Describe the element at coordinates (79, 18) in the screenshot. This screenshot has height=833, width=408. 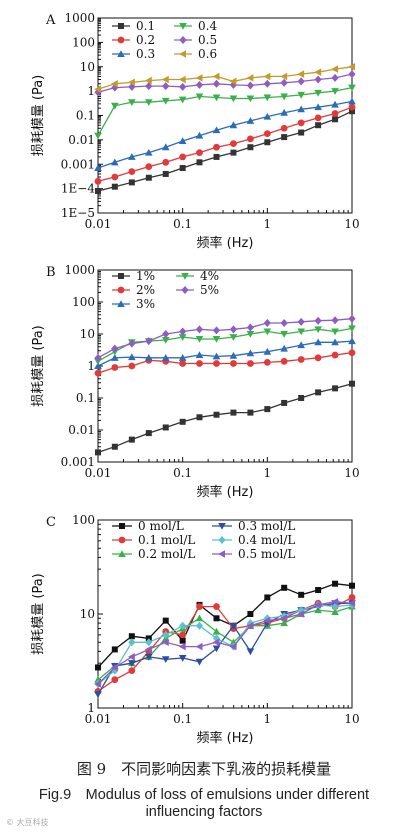
I see `y-tick-label: 1000` at that location.